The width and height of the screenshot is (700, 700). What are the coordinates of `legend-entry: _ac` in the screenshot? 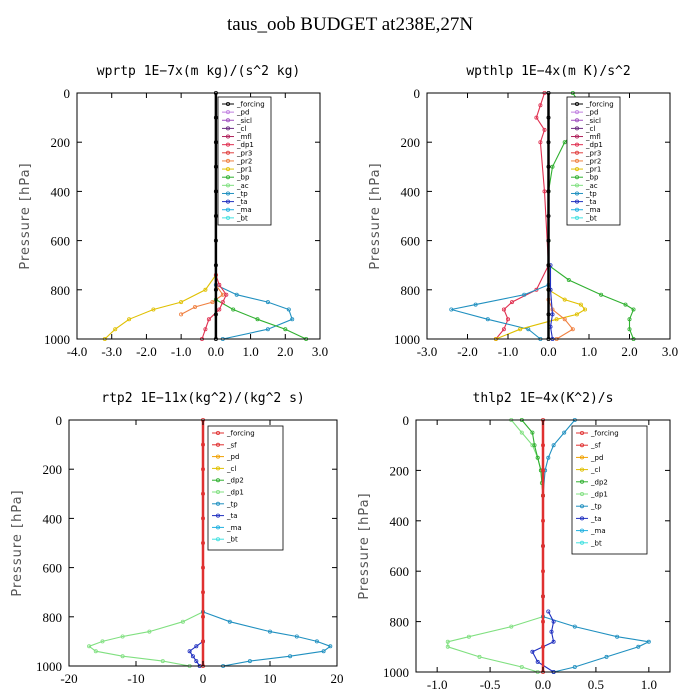 It's located at (242, 186).